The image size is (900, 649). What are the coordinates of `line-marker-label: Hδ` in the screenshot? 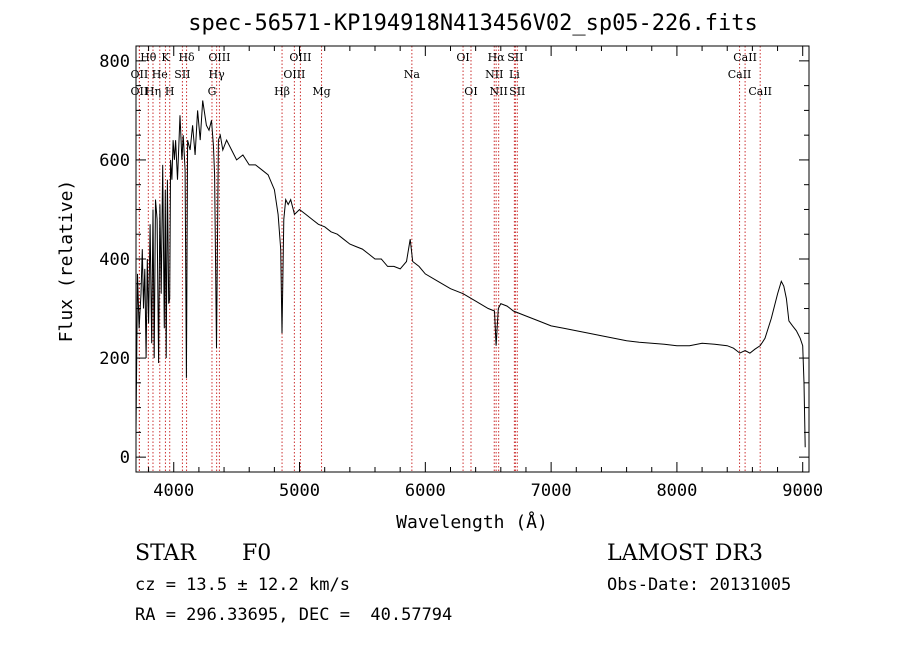 It's located at (186, 57).